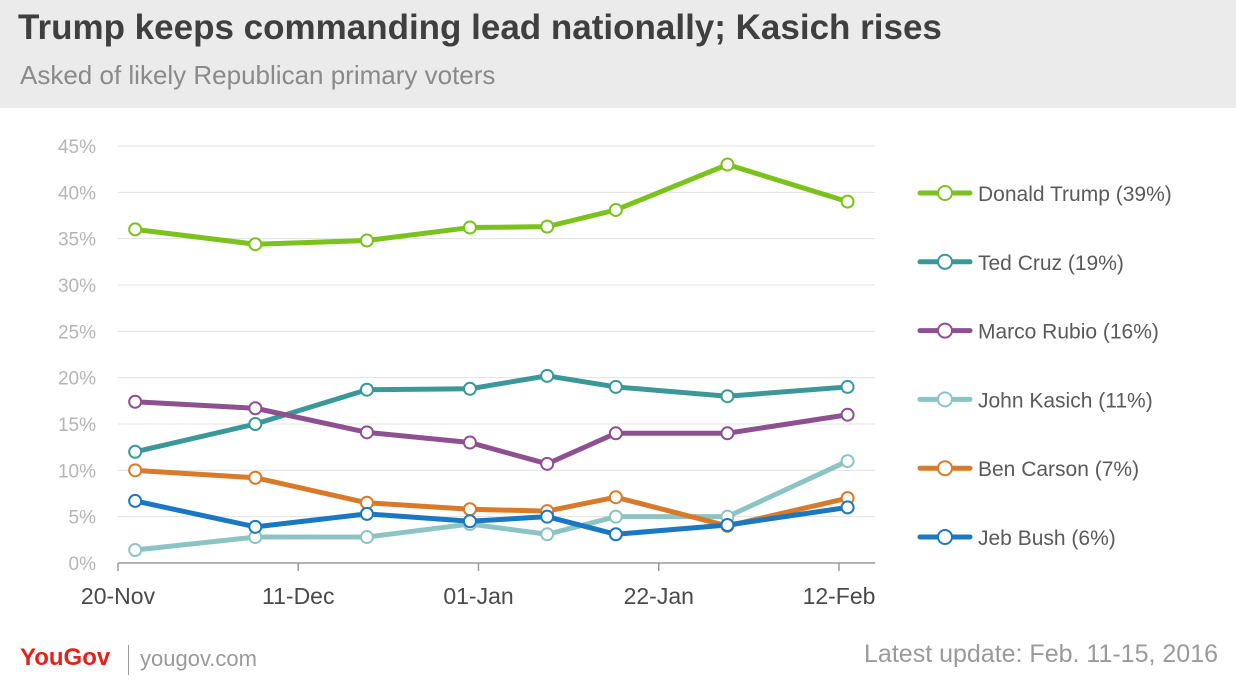  What do you see at coordinates (83, 564) in the screenshot?
I see `y-tick-label: 0%` at bounding box center [83, 564].